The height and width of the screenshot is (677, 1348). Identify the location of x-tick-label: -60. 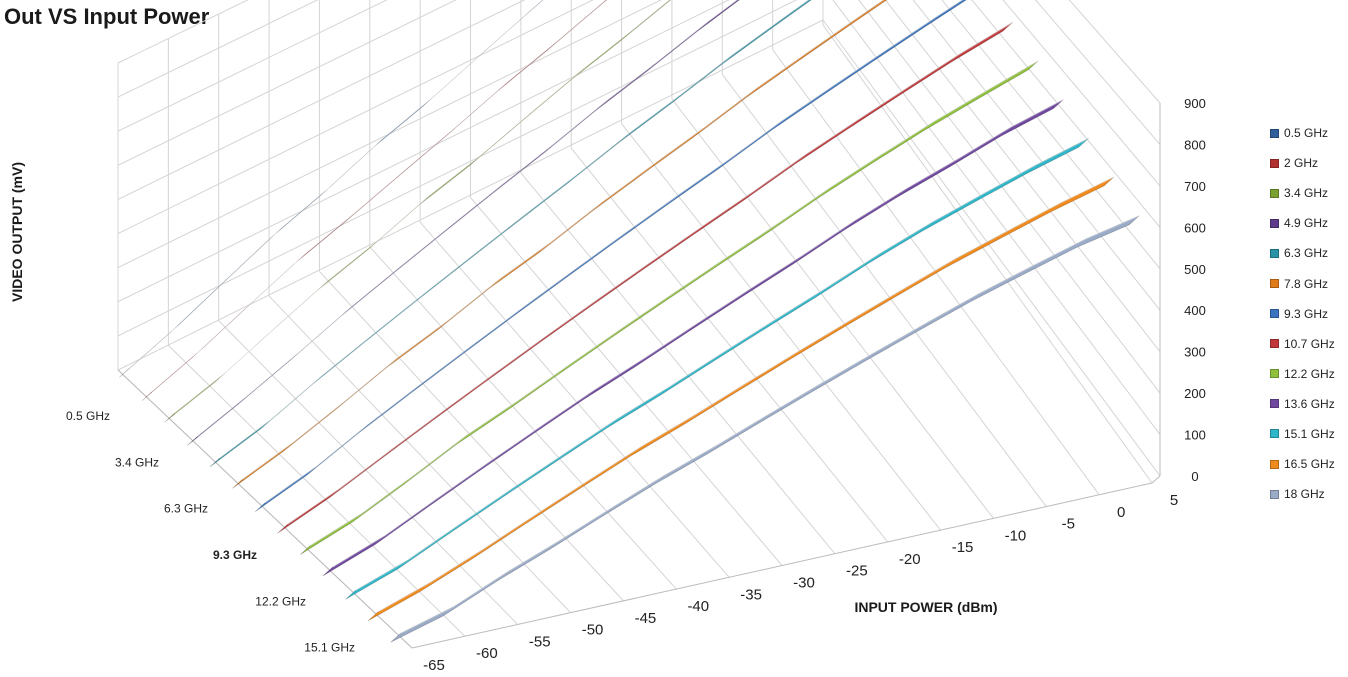
(487, 653).